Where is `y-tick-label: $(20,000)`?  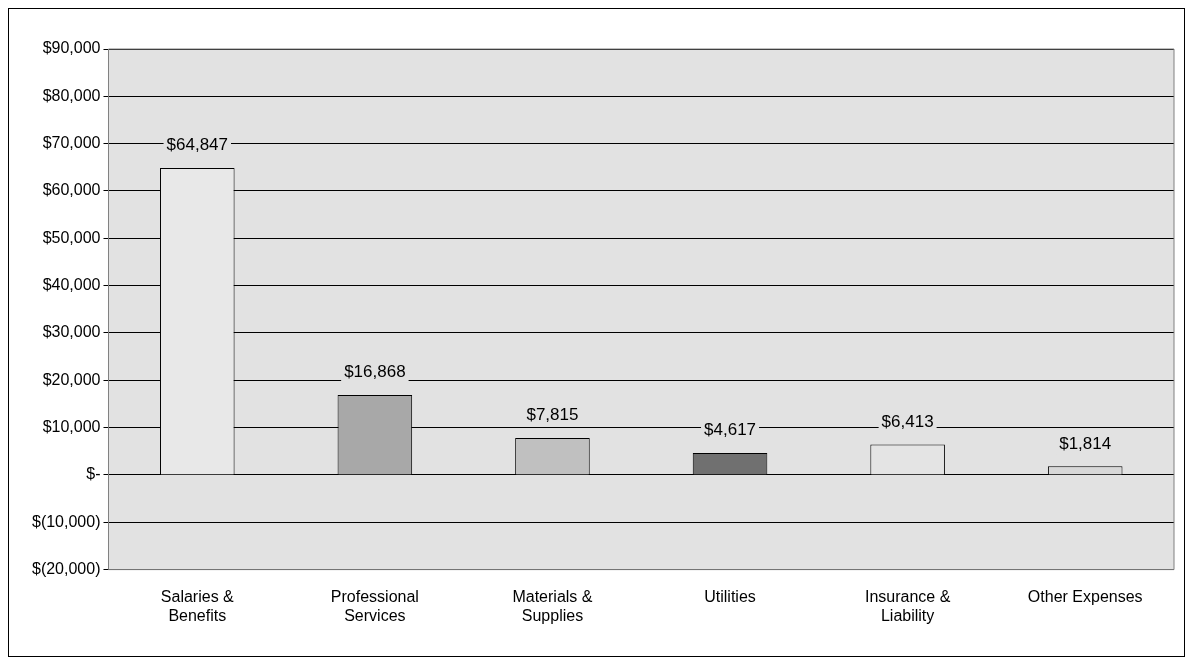 y-tick-label: $(20,000) is located at coordinates (66, 569).